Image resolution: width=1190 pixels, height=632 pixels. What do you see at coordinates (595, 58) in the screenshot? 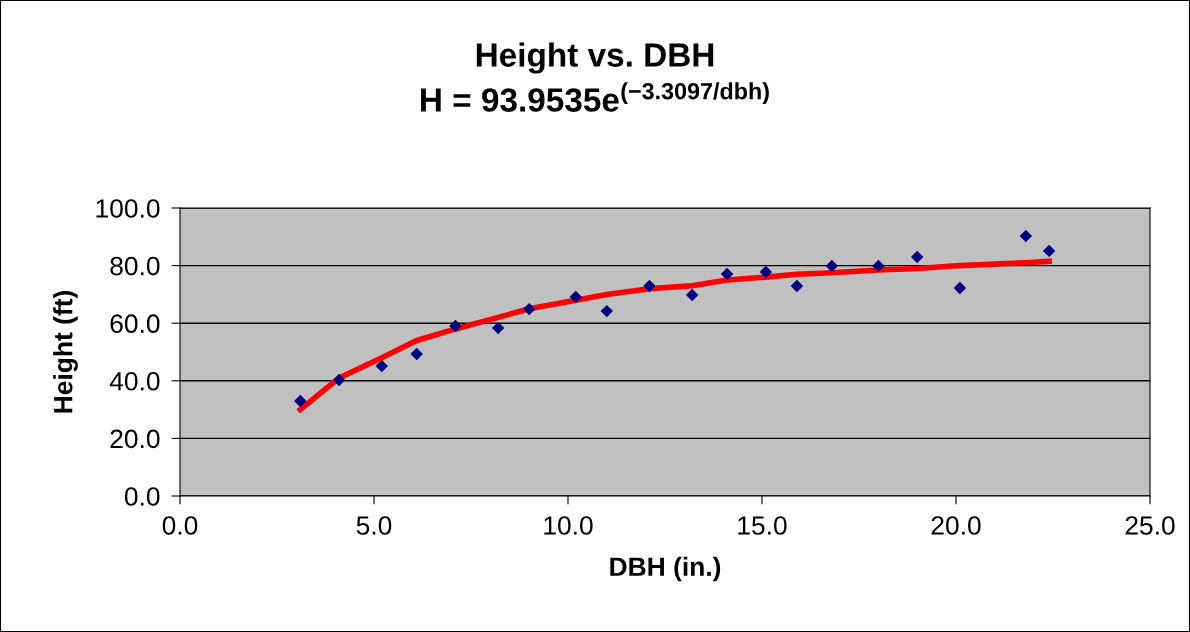
I see `chart-title: Height vs. DBH` at bounding box center [595, 58].